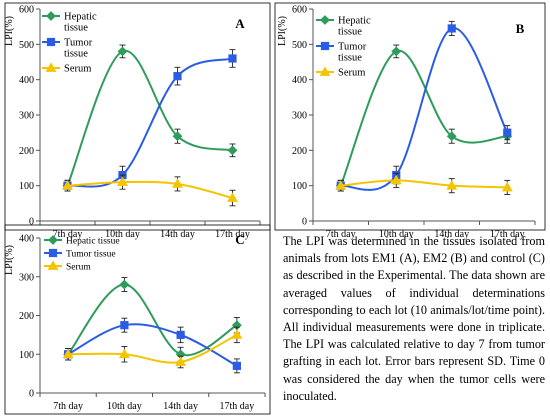 This screenshot has height=418, width=550. I want to click on panel-label: B, so click(520, 28).